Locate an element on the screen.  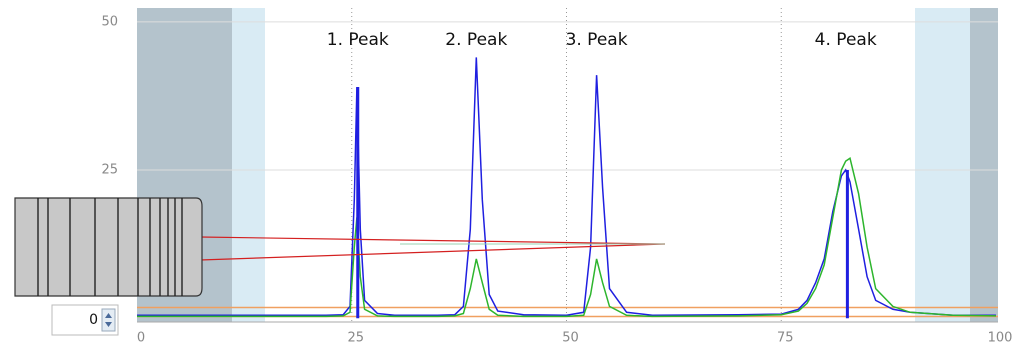
x-tick-label: 100 is located at coordinates (1000, 338).